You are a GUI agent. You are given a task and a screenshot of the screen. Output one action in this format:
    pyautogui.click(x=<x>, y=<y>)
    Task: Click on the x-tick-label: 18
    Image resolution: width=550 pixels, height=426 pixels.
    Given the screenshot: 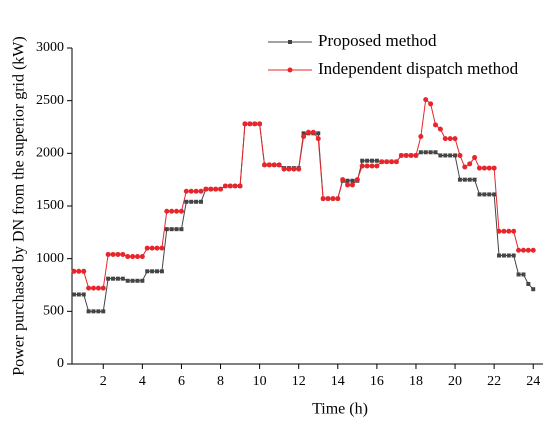 What is the action you would take?
    pyautogui.click(x=416, y=381)
    